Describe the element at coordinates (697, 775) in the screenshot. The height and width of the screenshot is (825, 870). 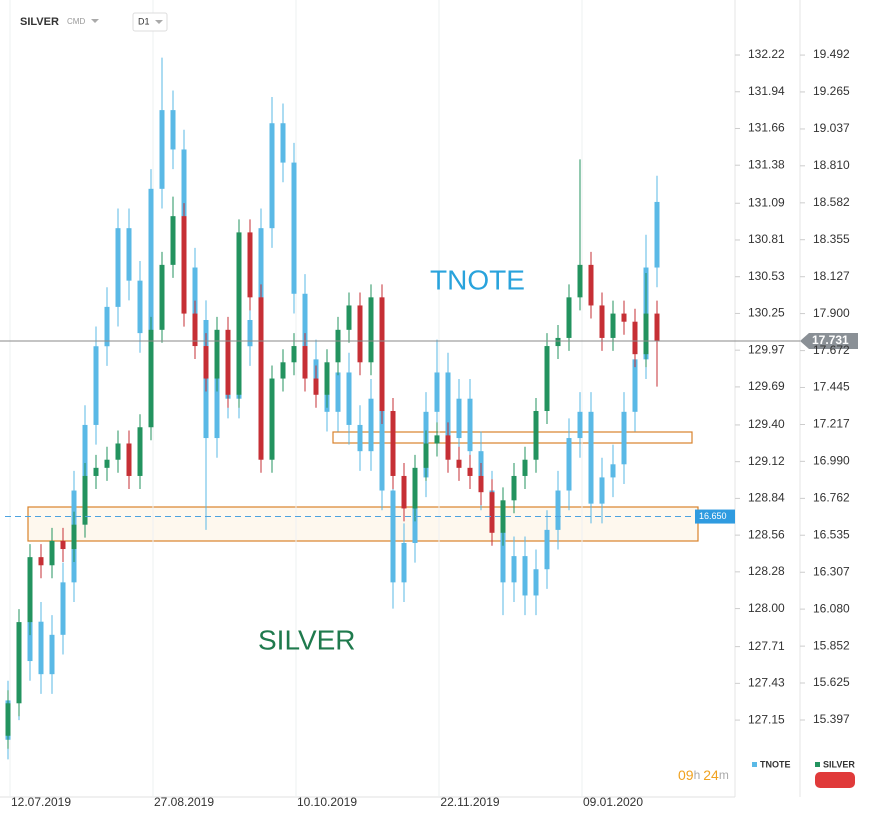
I see `timer-unit: h` at that location.